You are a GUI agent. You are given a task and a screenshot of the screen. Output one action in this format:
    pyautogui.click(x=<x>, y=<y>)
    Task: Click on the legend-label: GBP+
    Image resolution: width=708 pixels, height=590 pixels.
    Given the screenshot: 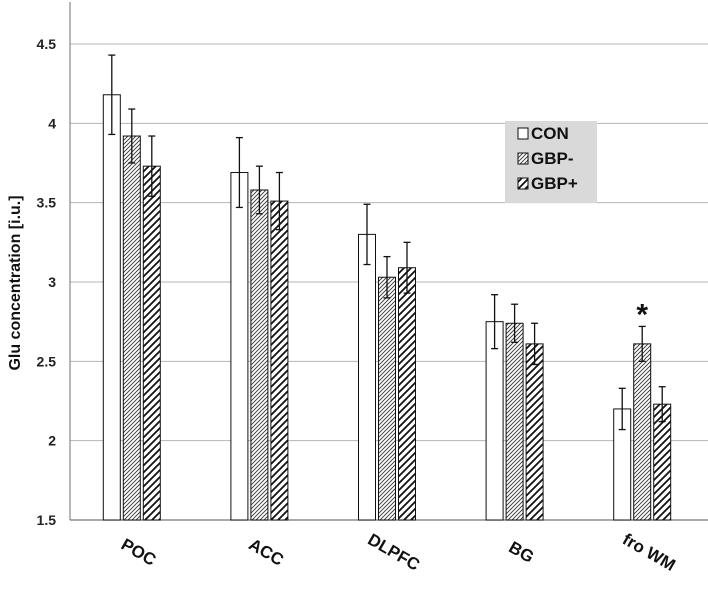 What is the action you would take?
    pyautogui.click(x=554, y=183)
    